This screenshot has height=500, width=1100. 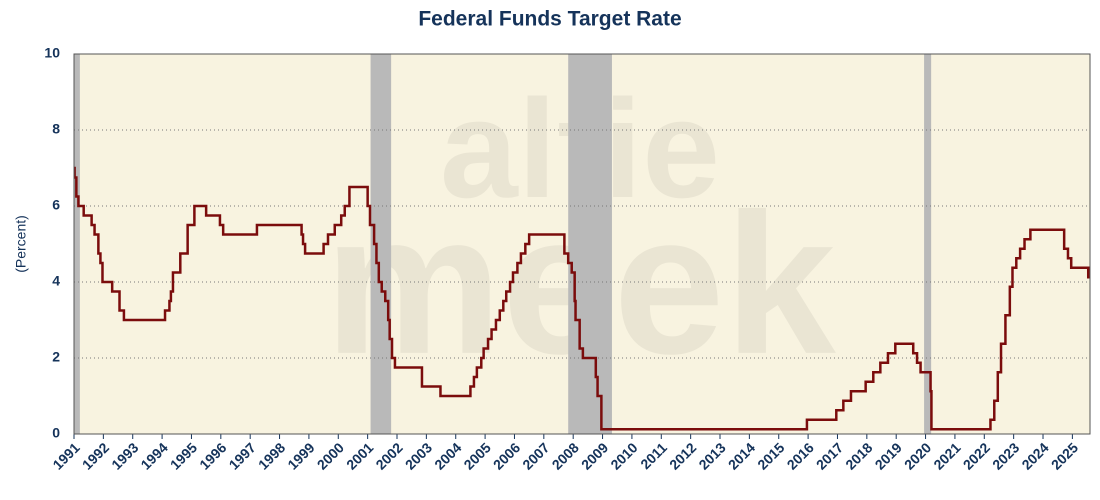 I want to click on y-tick-label: 8, so click(x=56, y=129).